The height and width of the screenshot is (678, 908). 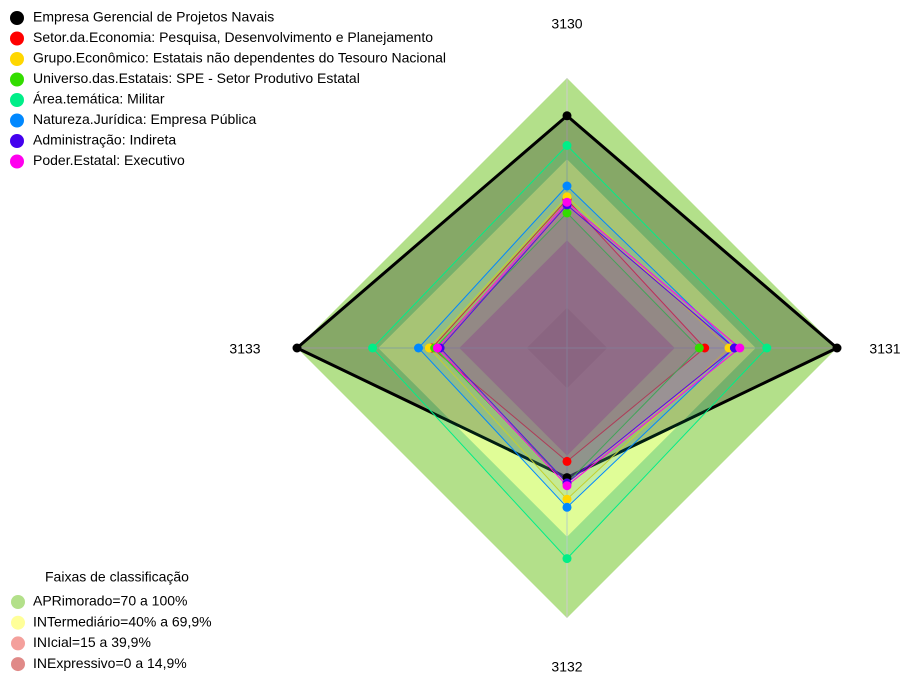 What do you see at coordinates (110, 601) in the screenshot?
I see `band-legend-label: APRimorado=70 a 100%` at bounding box center [110, 601].